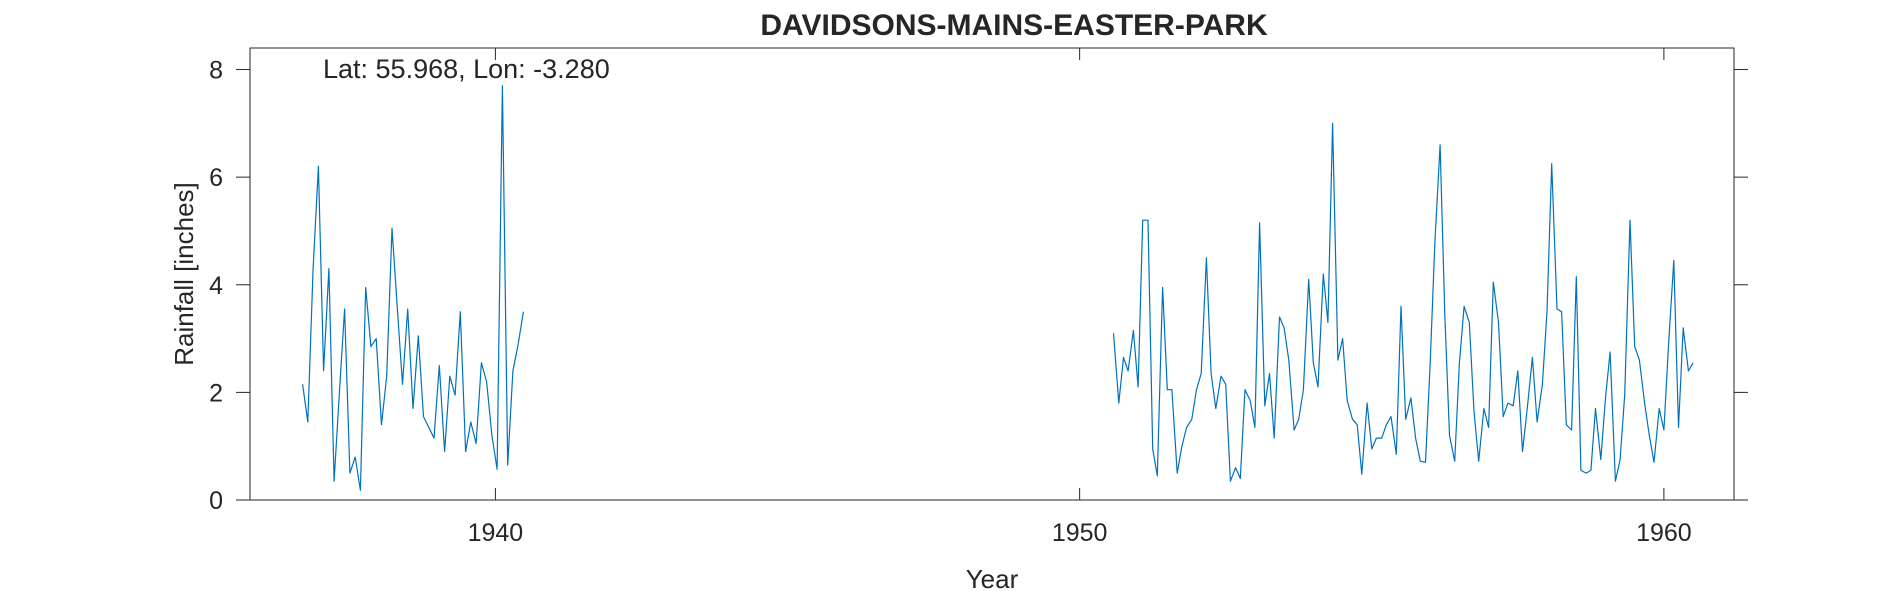 The height and width of the screenshot is (591, 1890). What do you see at coordinates (216, 286) in the screenshot?
I see `y-tick-label: 4` at bounding box center [216, 286].